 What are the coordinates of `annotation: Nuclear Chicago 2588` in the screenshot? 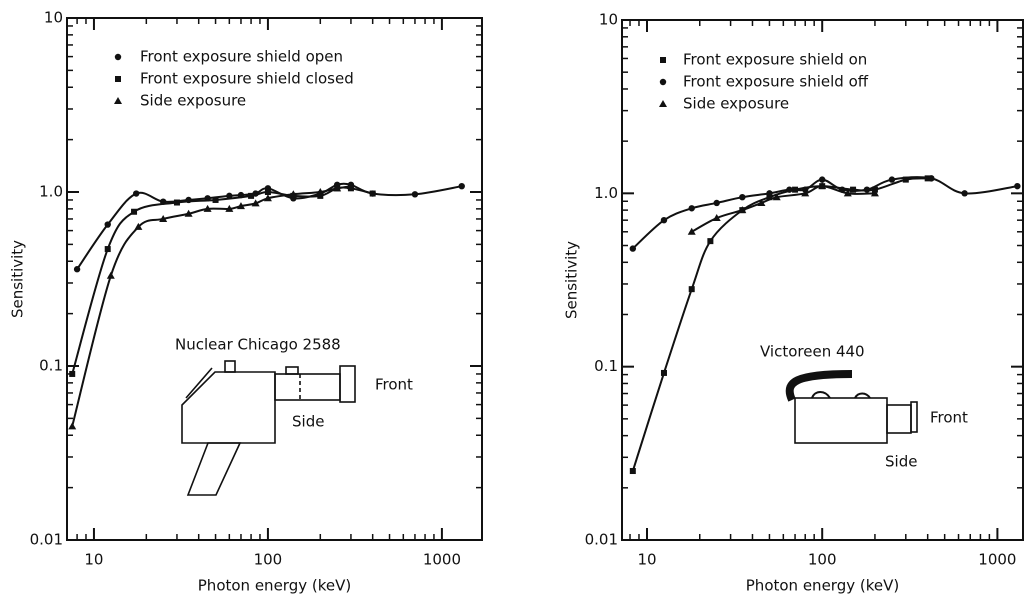 It's located at (258, 345).